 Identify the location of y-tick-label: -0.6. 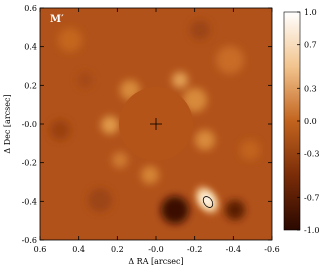
(29, 240).